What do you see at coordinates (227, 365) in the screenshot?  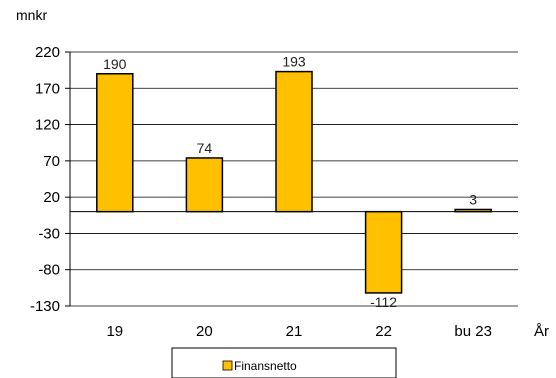 I see `legend-swatch-finansnetto` at bounding box center [227, 365].